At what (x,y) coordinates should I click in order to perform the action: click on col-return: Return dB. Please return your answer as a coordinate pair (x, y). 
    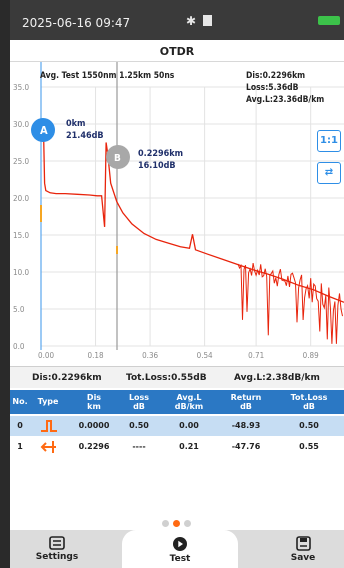
    Looking at the image, I should click on (246, 402).